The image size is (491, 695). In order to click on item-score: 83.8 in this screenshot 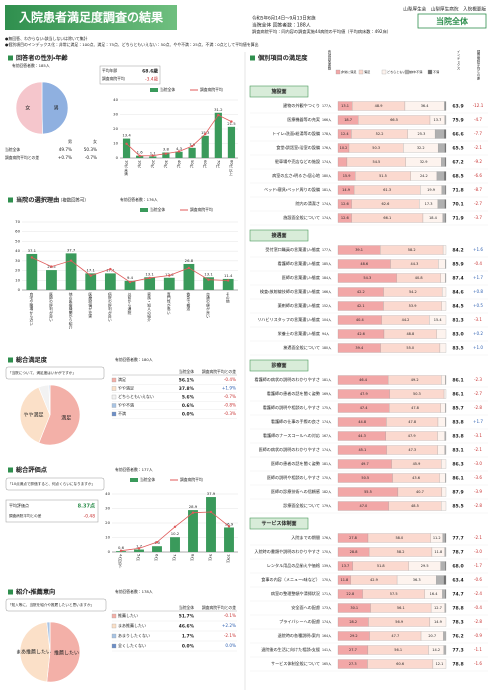, I will do `click(457, 437)`.